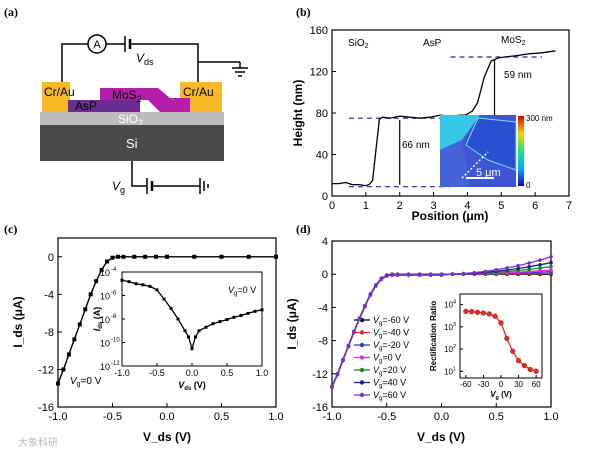 The width and height of the screenshot is (600, 452). Describe the element at coordinates (86, 106) in the screenshot. I see `asp-label: AsP` at that location.